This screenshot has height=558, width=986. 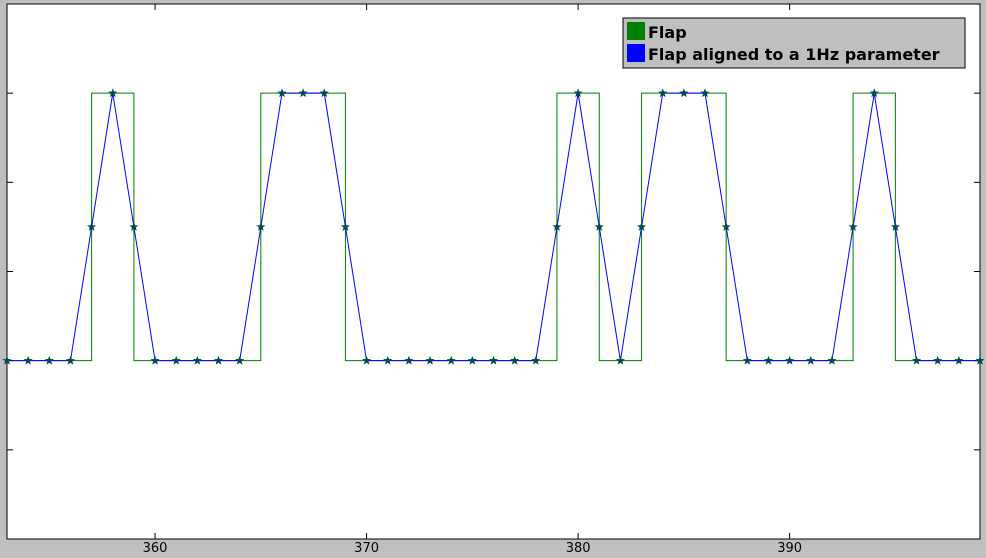 I want to click on x-tick-label: 380, so click(x=578, y=548).